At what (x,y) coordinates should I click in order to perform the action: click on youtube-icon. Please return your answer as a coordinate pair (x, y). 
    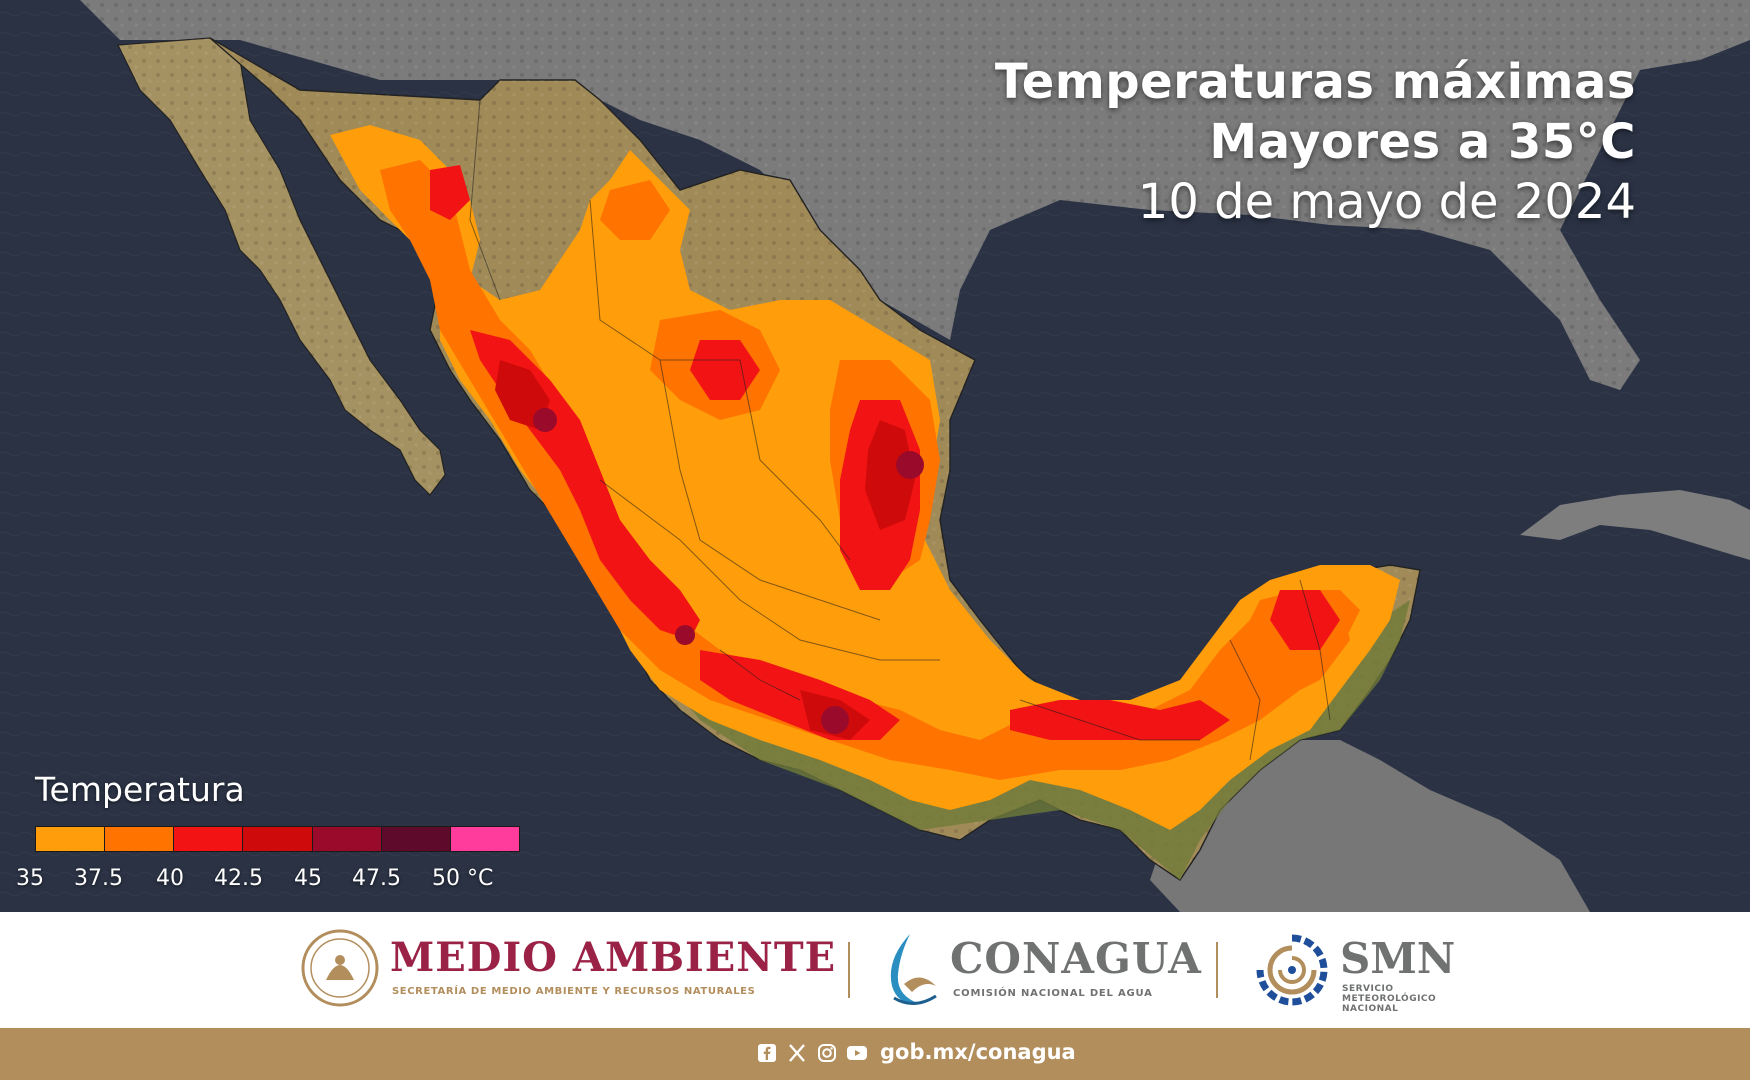
    Looking at the image, I should click on (857, 1053).